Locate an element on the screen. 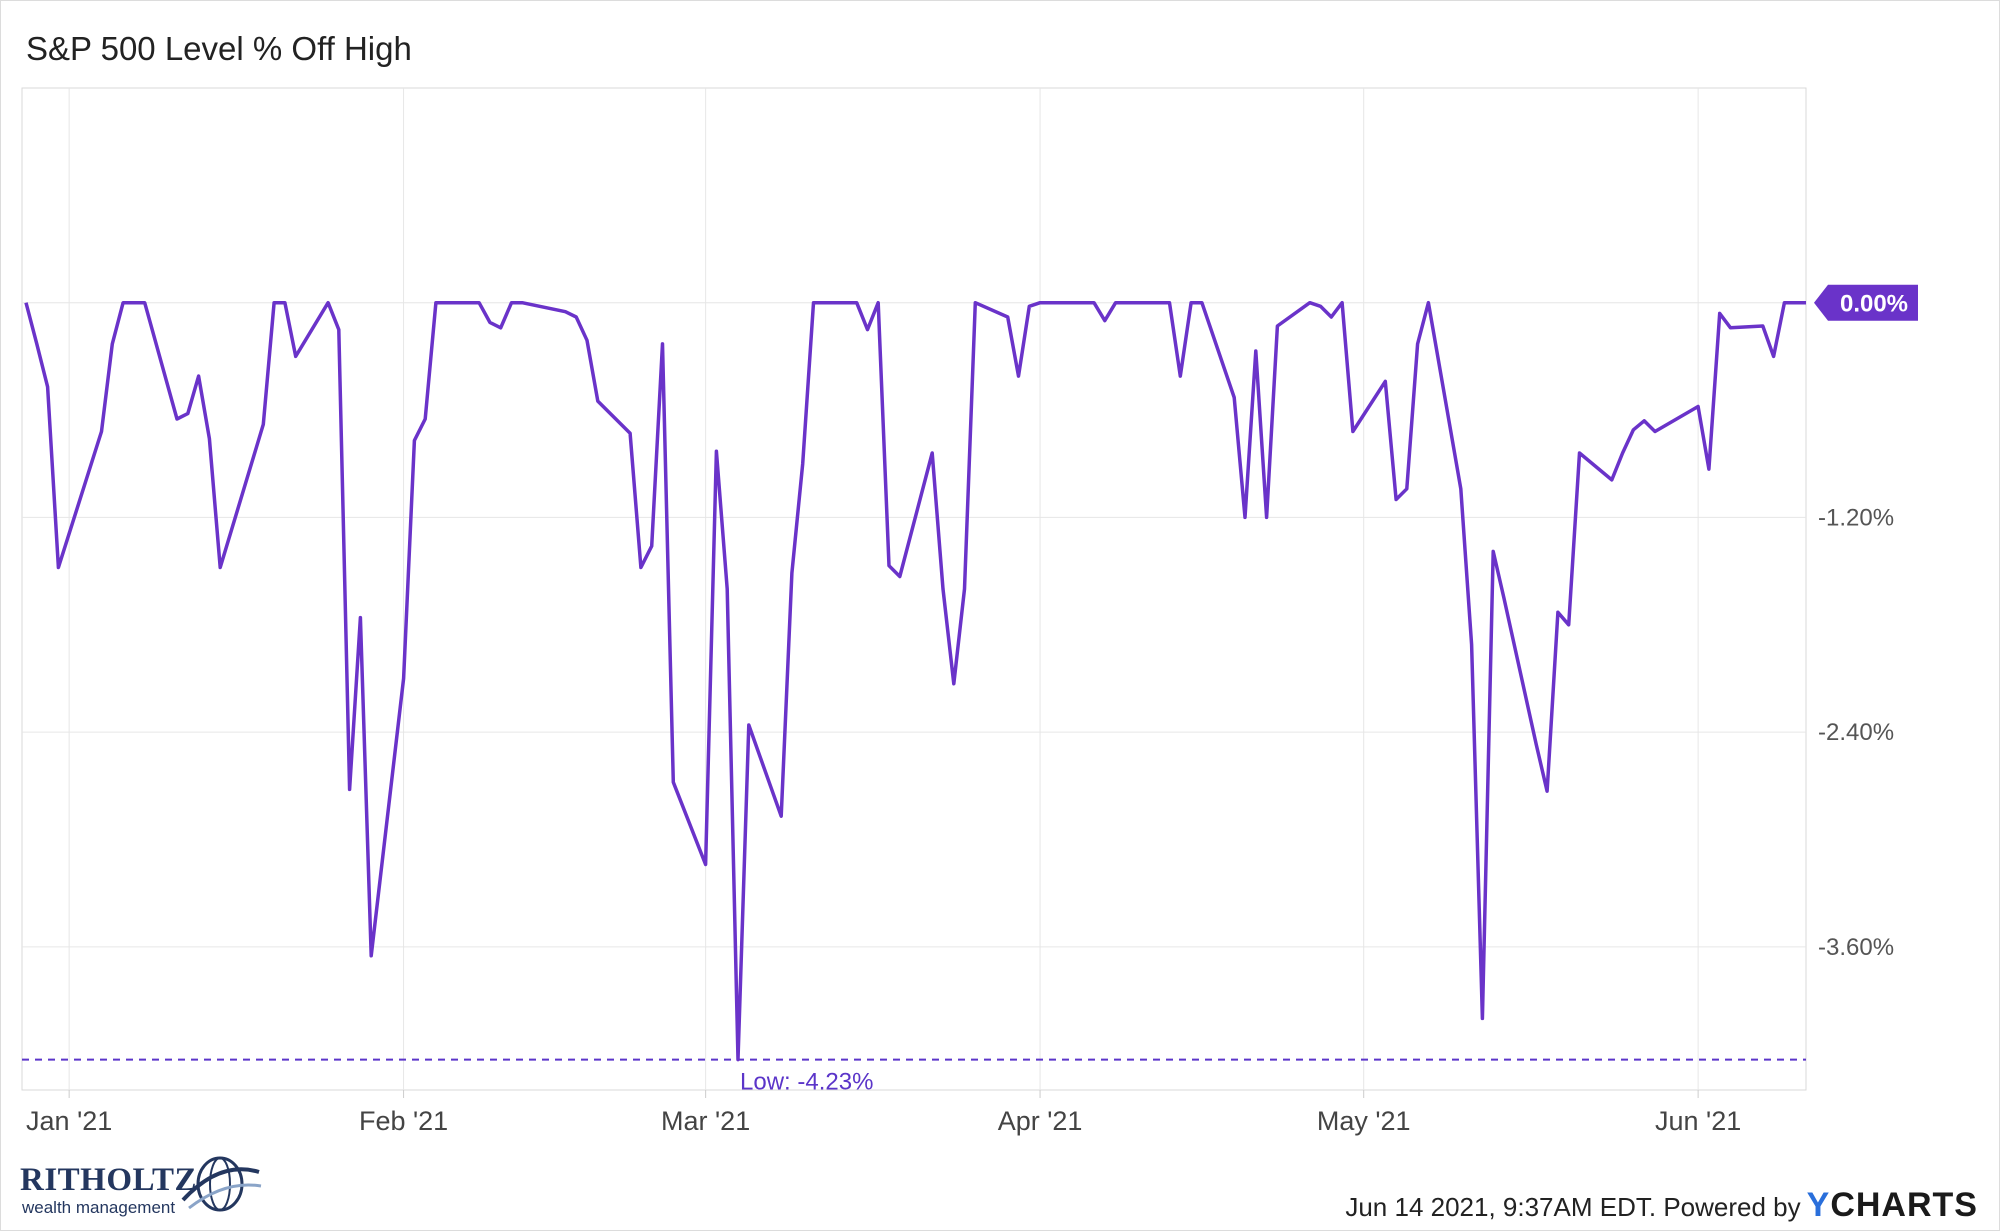  y-tick-label: -3.60% is located at coordinates (1856, 947).